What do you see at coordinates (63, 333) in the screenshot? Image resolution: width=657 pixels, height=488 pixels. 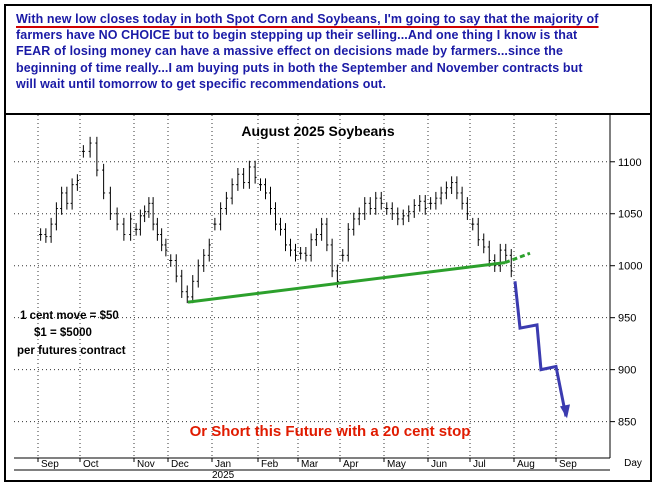 I see `move-note-line-2: $1 = $5000` at bounding box center [63, 333].